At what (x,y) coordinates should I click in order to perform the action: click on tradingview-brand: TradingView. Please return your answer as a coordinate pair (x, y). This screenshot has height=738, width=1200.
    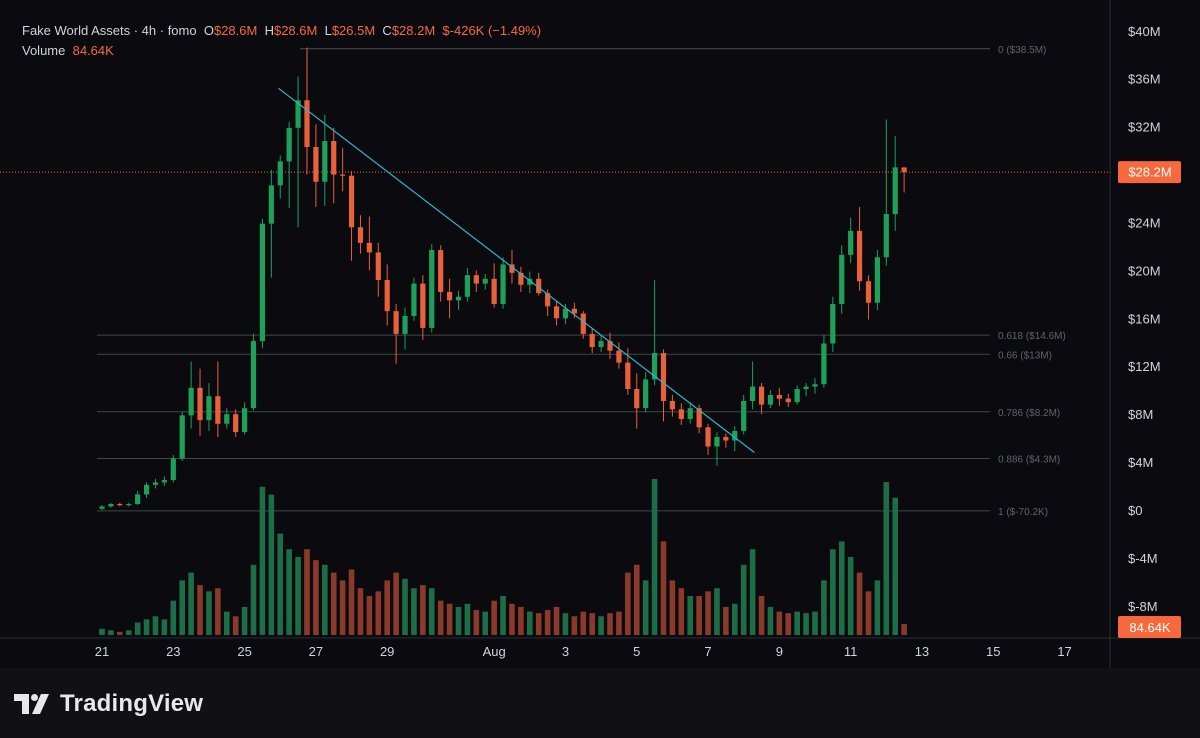
    Looking at the image, I should click on (108, 704).